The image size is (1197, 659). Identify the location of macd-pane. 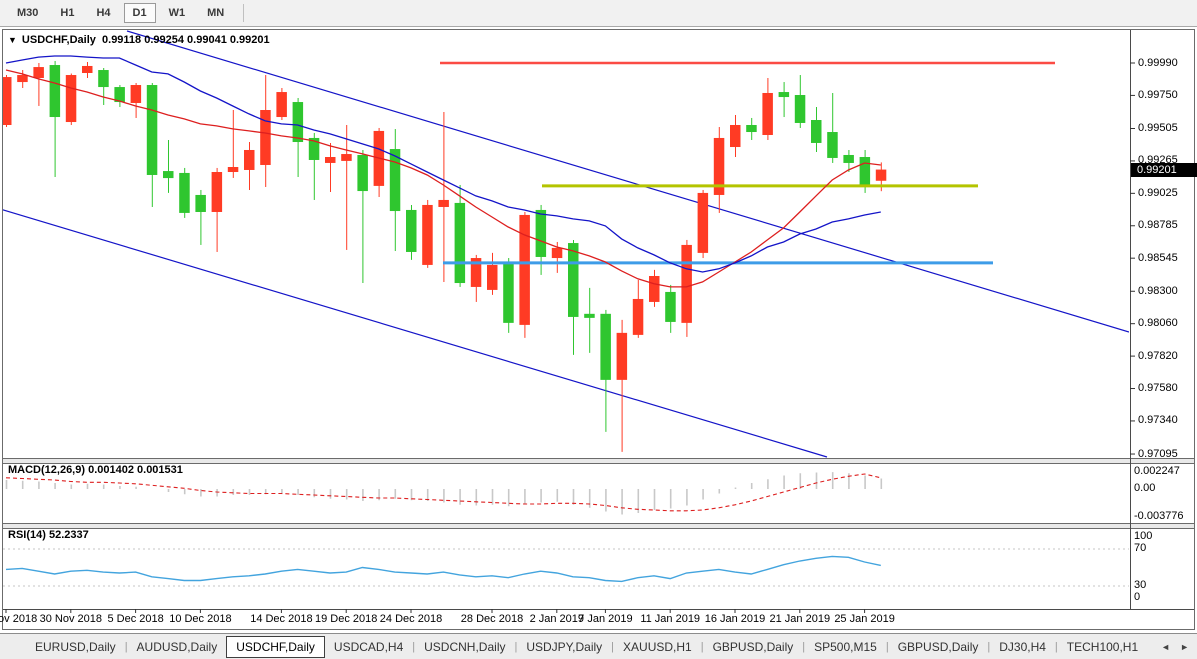
(444, 493).